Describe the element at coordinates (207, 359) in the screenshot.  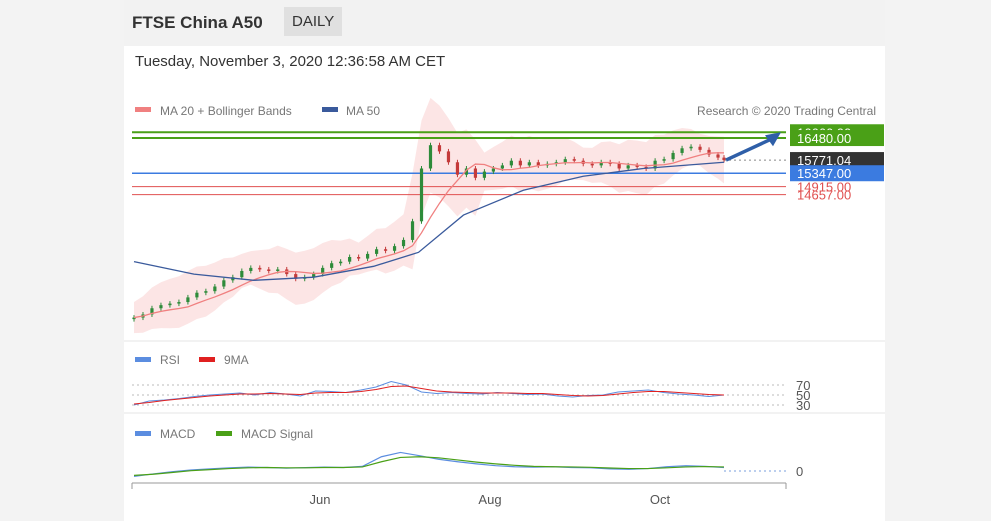
I see `rsi-ma-legend-swatch` at that location.